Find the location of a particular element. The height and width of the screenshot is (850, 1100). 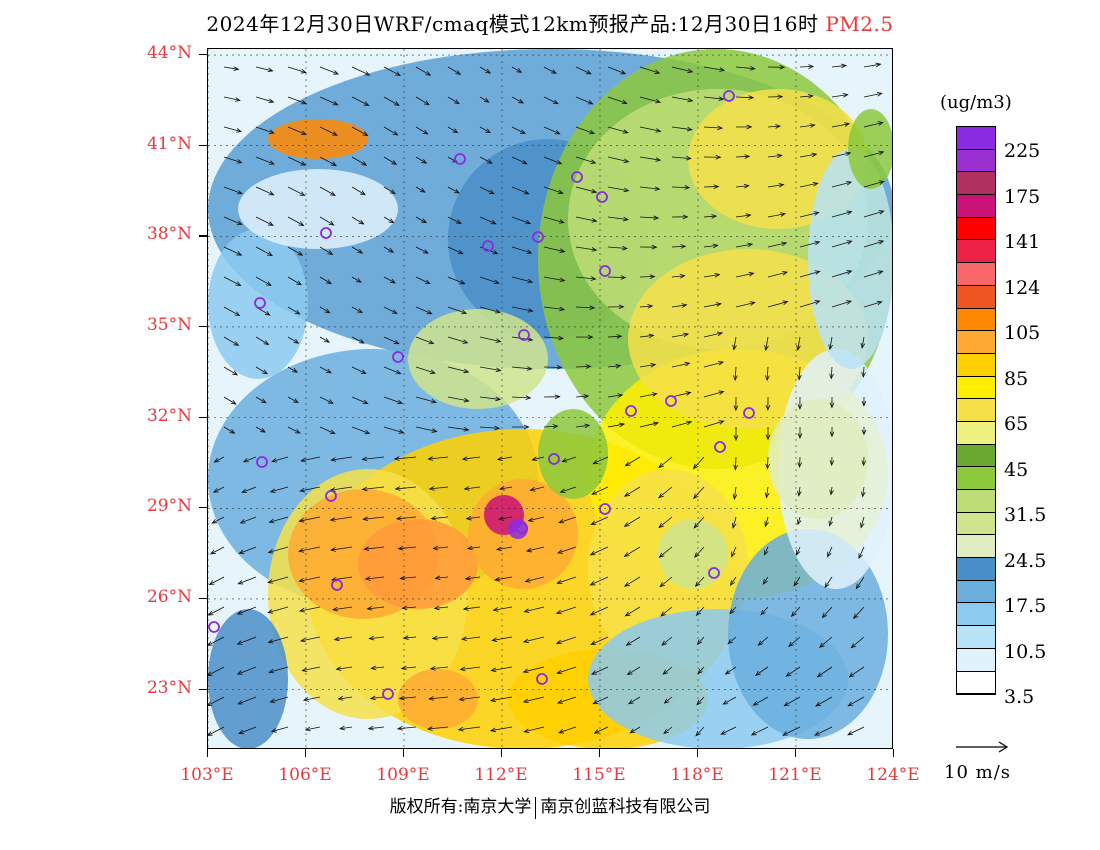

color-bar-label: 24.5 is located at coordinates (1025, 560).